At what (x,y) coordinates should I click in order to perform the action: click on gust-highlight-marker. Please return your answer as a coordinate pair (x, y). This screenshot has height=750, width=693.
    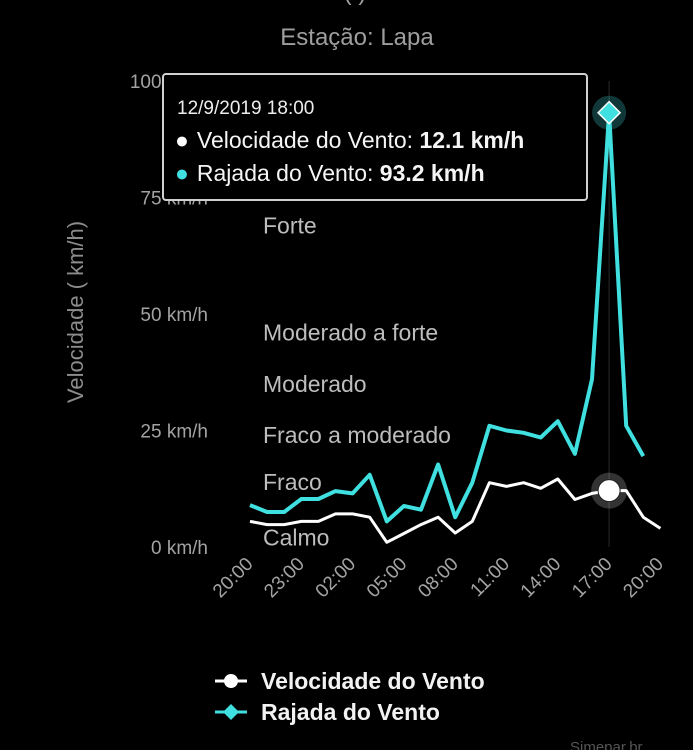
    Looking at the image, I should click on (609, 112).